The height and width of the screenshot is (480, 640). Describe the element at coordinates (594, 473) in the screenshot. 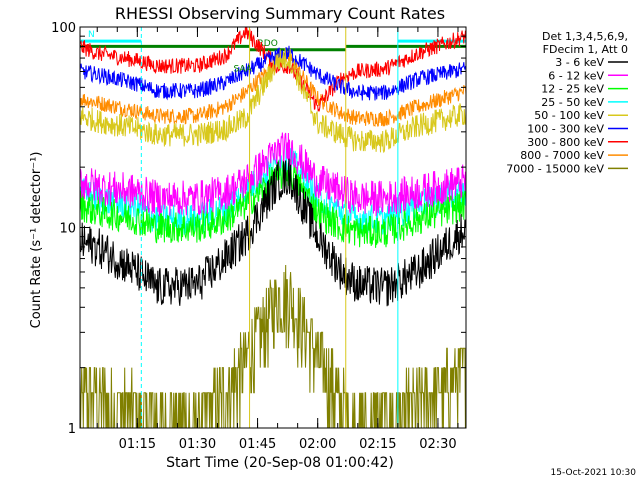

I see `footer-timestamp: 15-Oct-2021 10:30` at that location.